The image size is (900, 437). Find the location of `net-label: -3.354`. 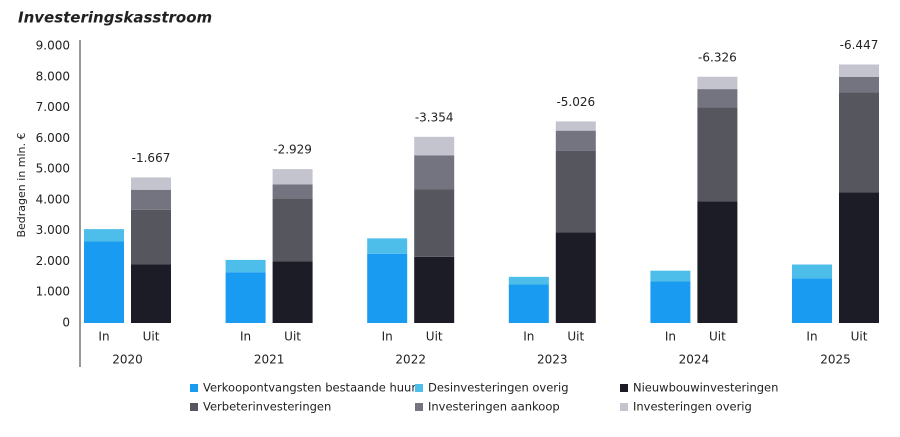

net-label: -3.354 is located at coordinates (434, 117).